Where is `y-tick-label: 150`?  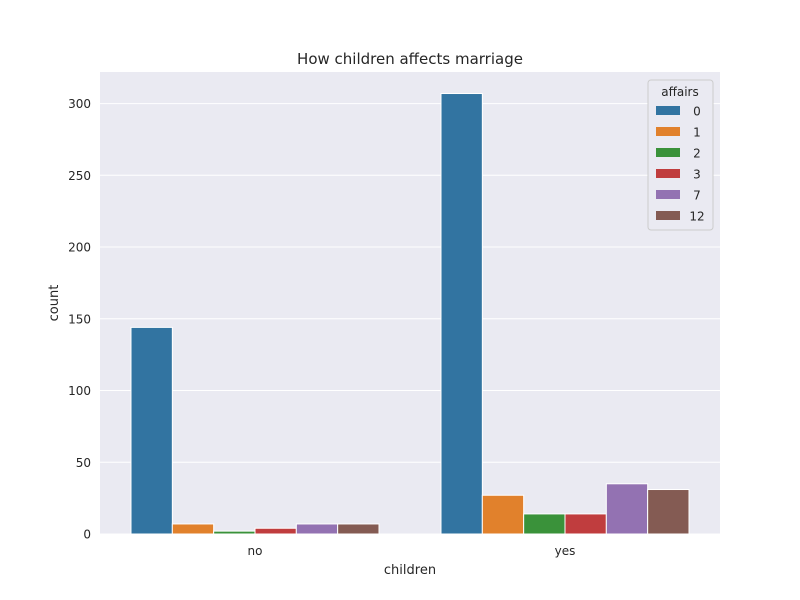 y-tick-label: 150 is located at coordinates (79, 319).